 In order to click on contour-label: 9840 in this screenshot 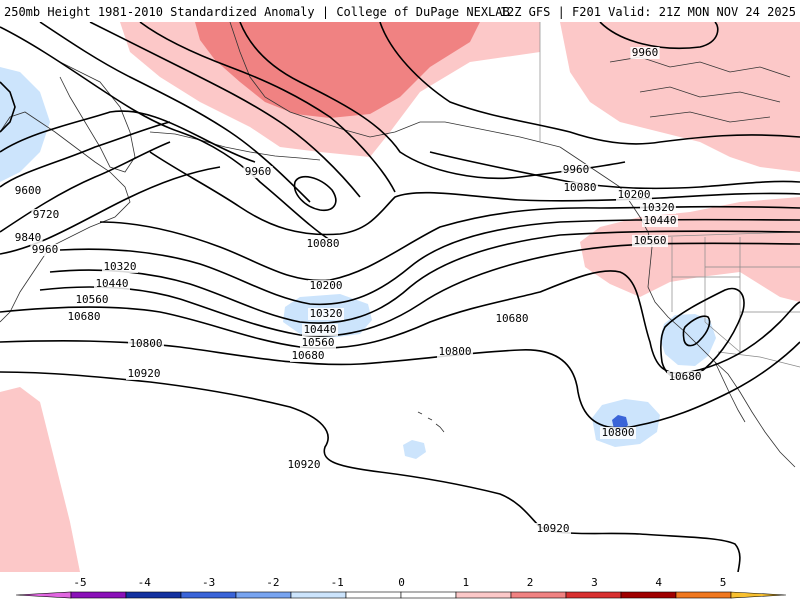, I will do `click(28, 237)`.